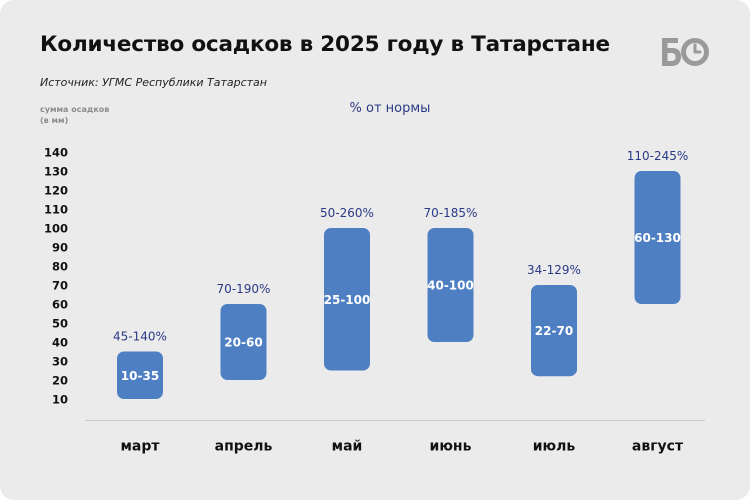 This screenshot has width=750, height=500. I want to click on y-tick-label: 120, so click(56, 191).